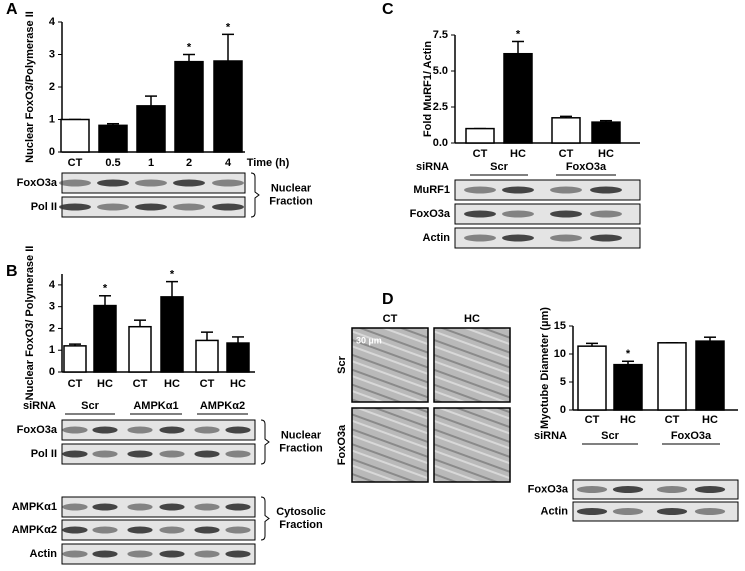  What do you see at coordinates (151, 163) in the screenshot?
I see `x-tick-label: 1` at bounding box center [151, 163].